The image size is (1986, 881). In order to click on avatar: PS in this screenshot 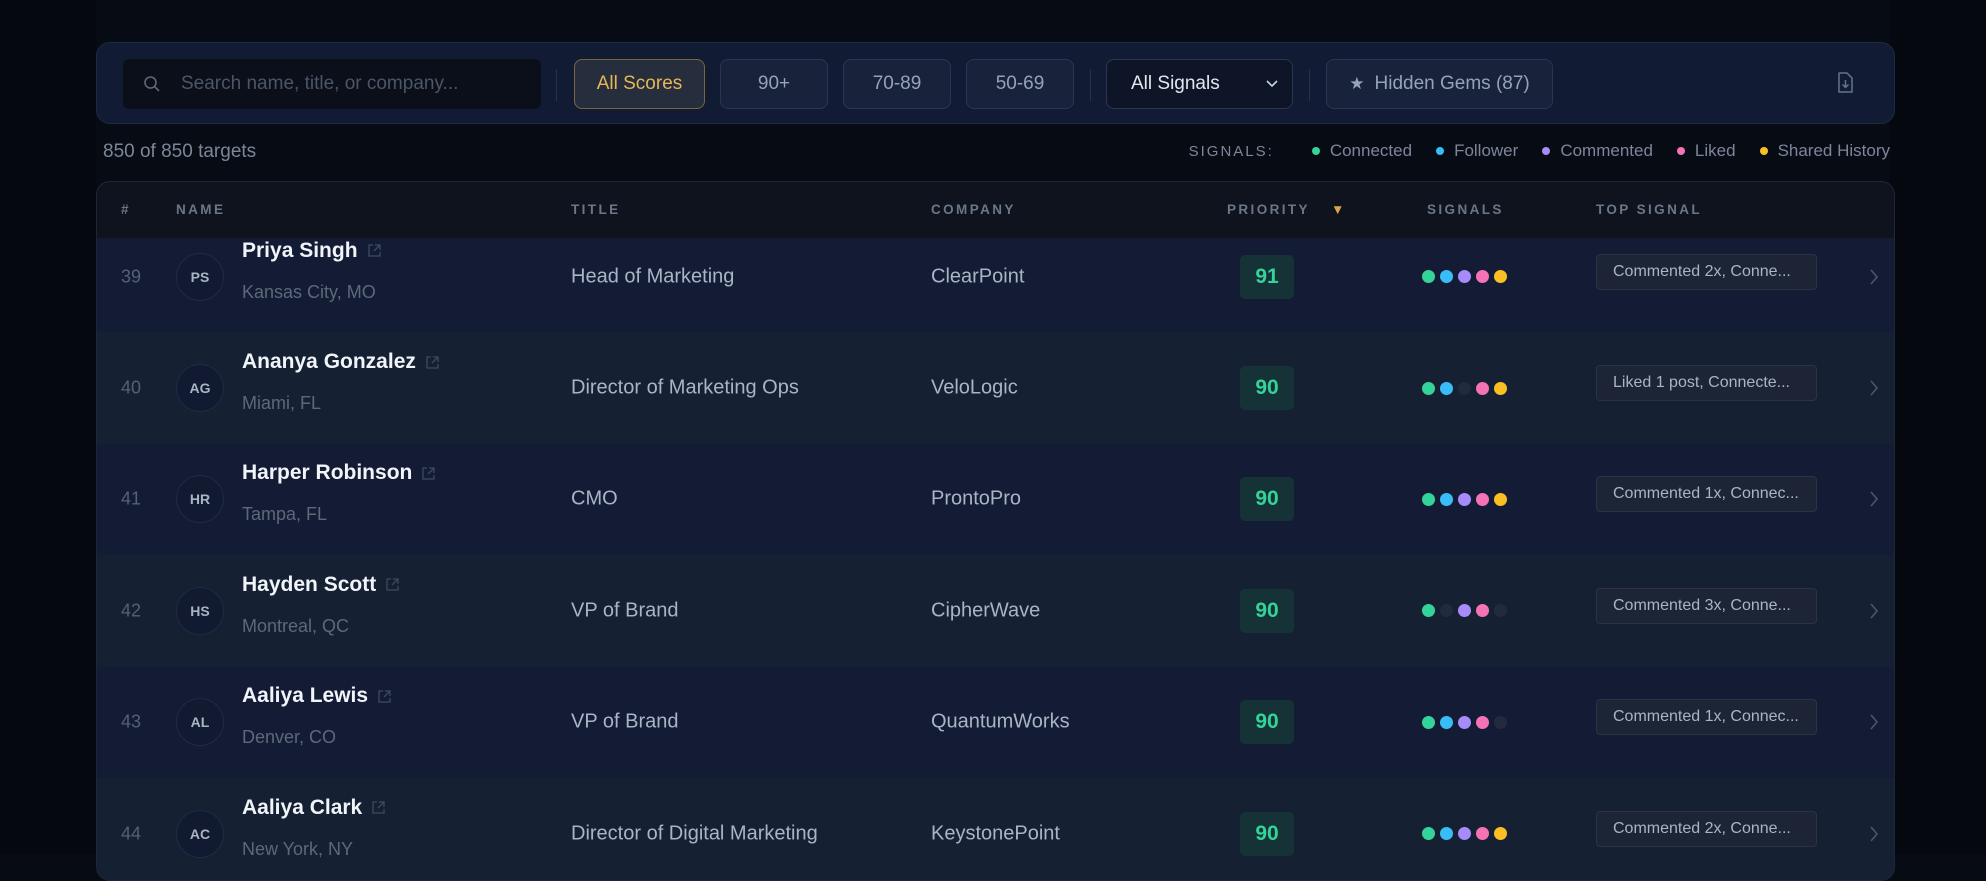, I will do `click(200, 276)`.